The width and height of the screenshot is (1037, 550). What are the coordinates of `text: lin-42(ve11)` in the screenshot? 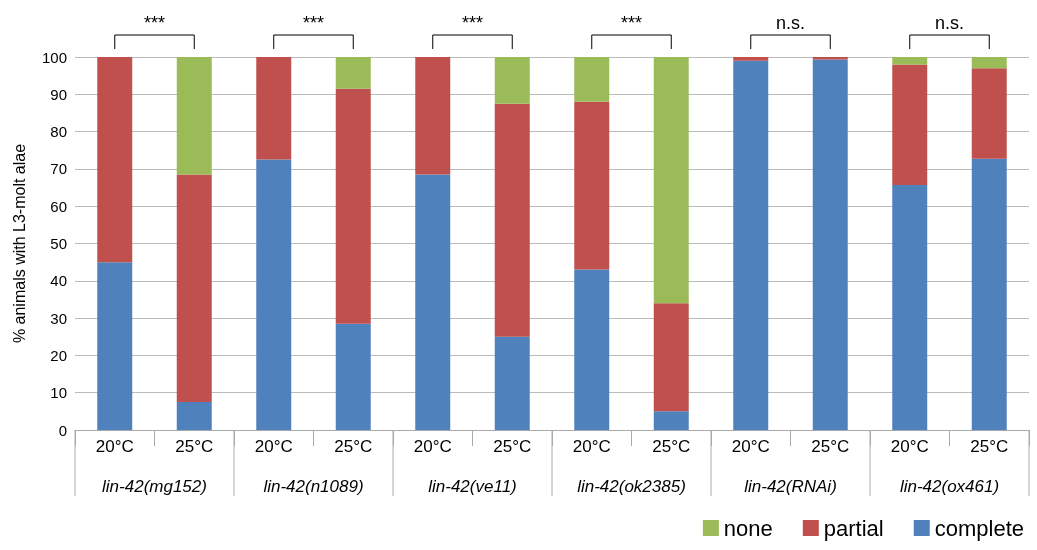 It's located at (472, 486).